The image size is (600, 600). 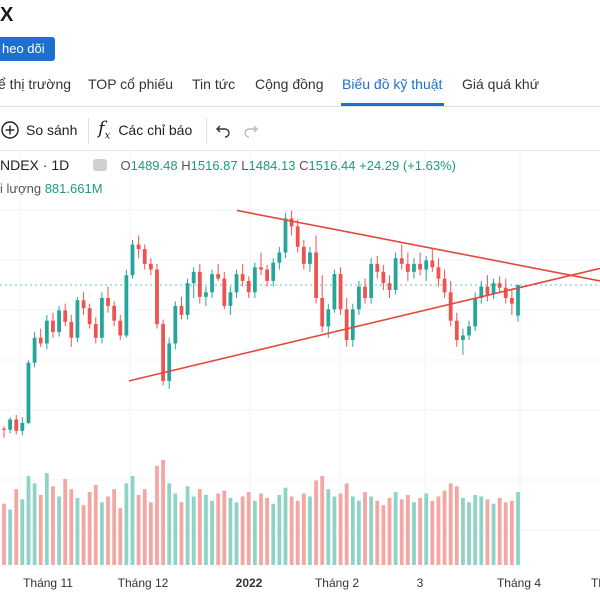 What do you see at coordinates (52, 130) in the screenshot?
I see `compare-label: So sánh` at bounding box center [52, 130].